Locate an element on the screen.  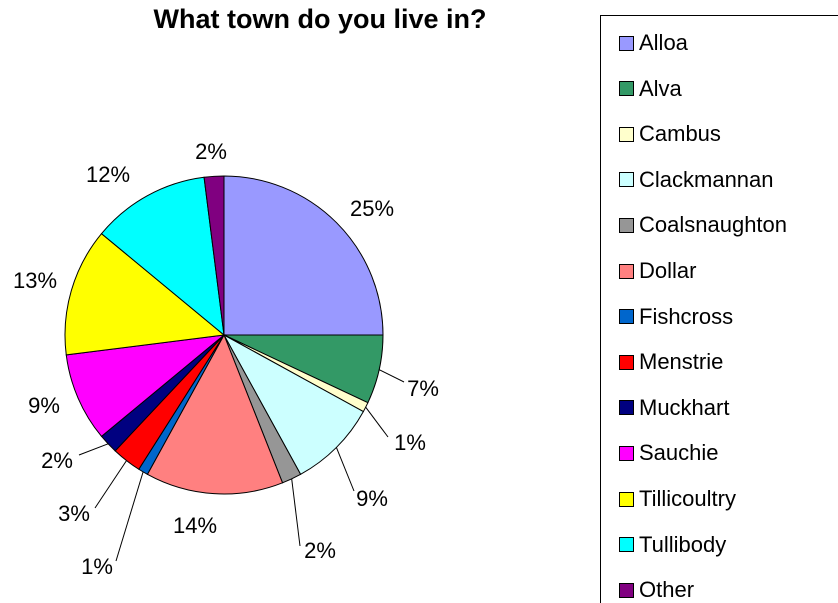
leader-line-muckhart is located at coordinates (93, 449).